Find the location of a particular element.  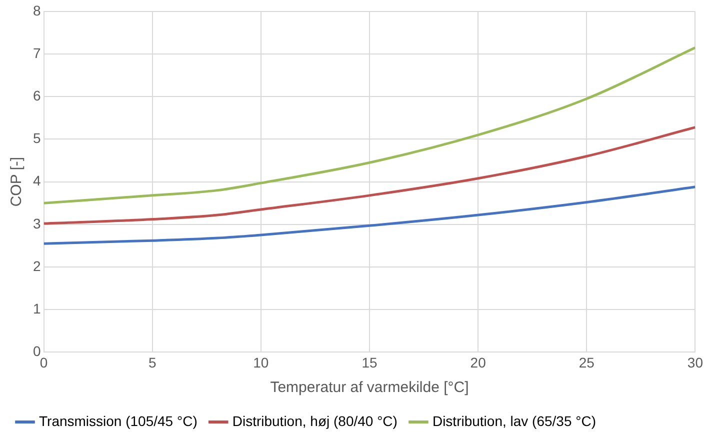

y-tick-label: 1 is located at coordinates (36, 308).